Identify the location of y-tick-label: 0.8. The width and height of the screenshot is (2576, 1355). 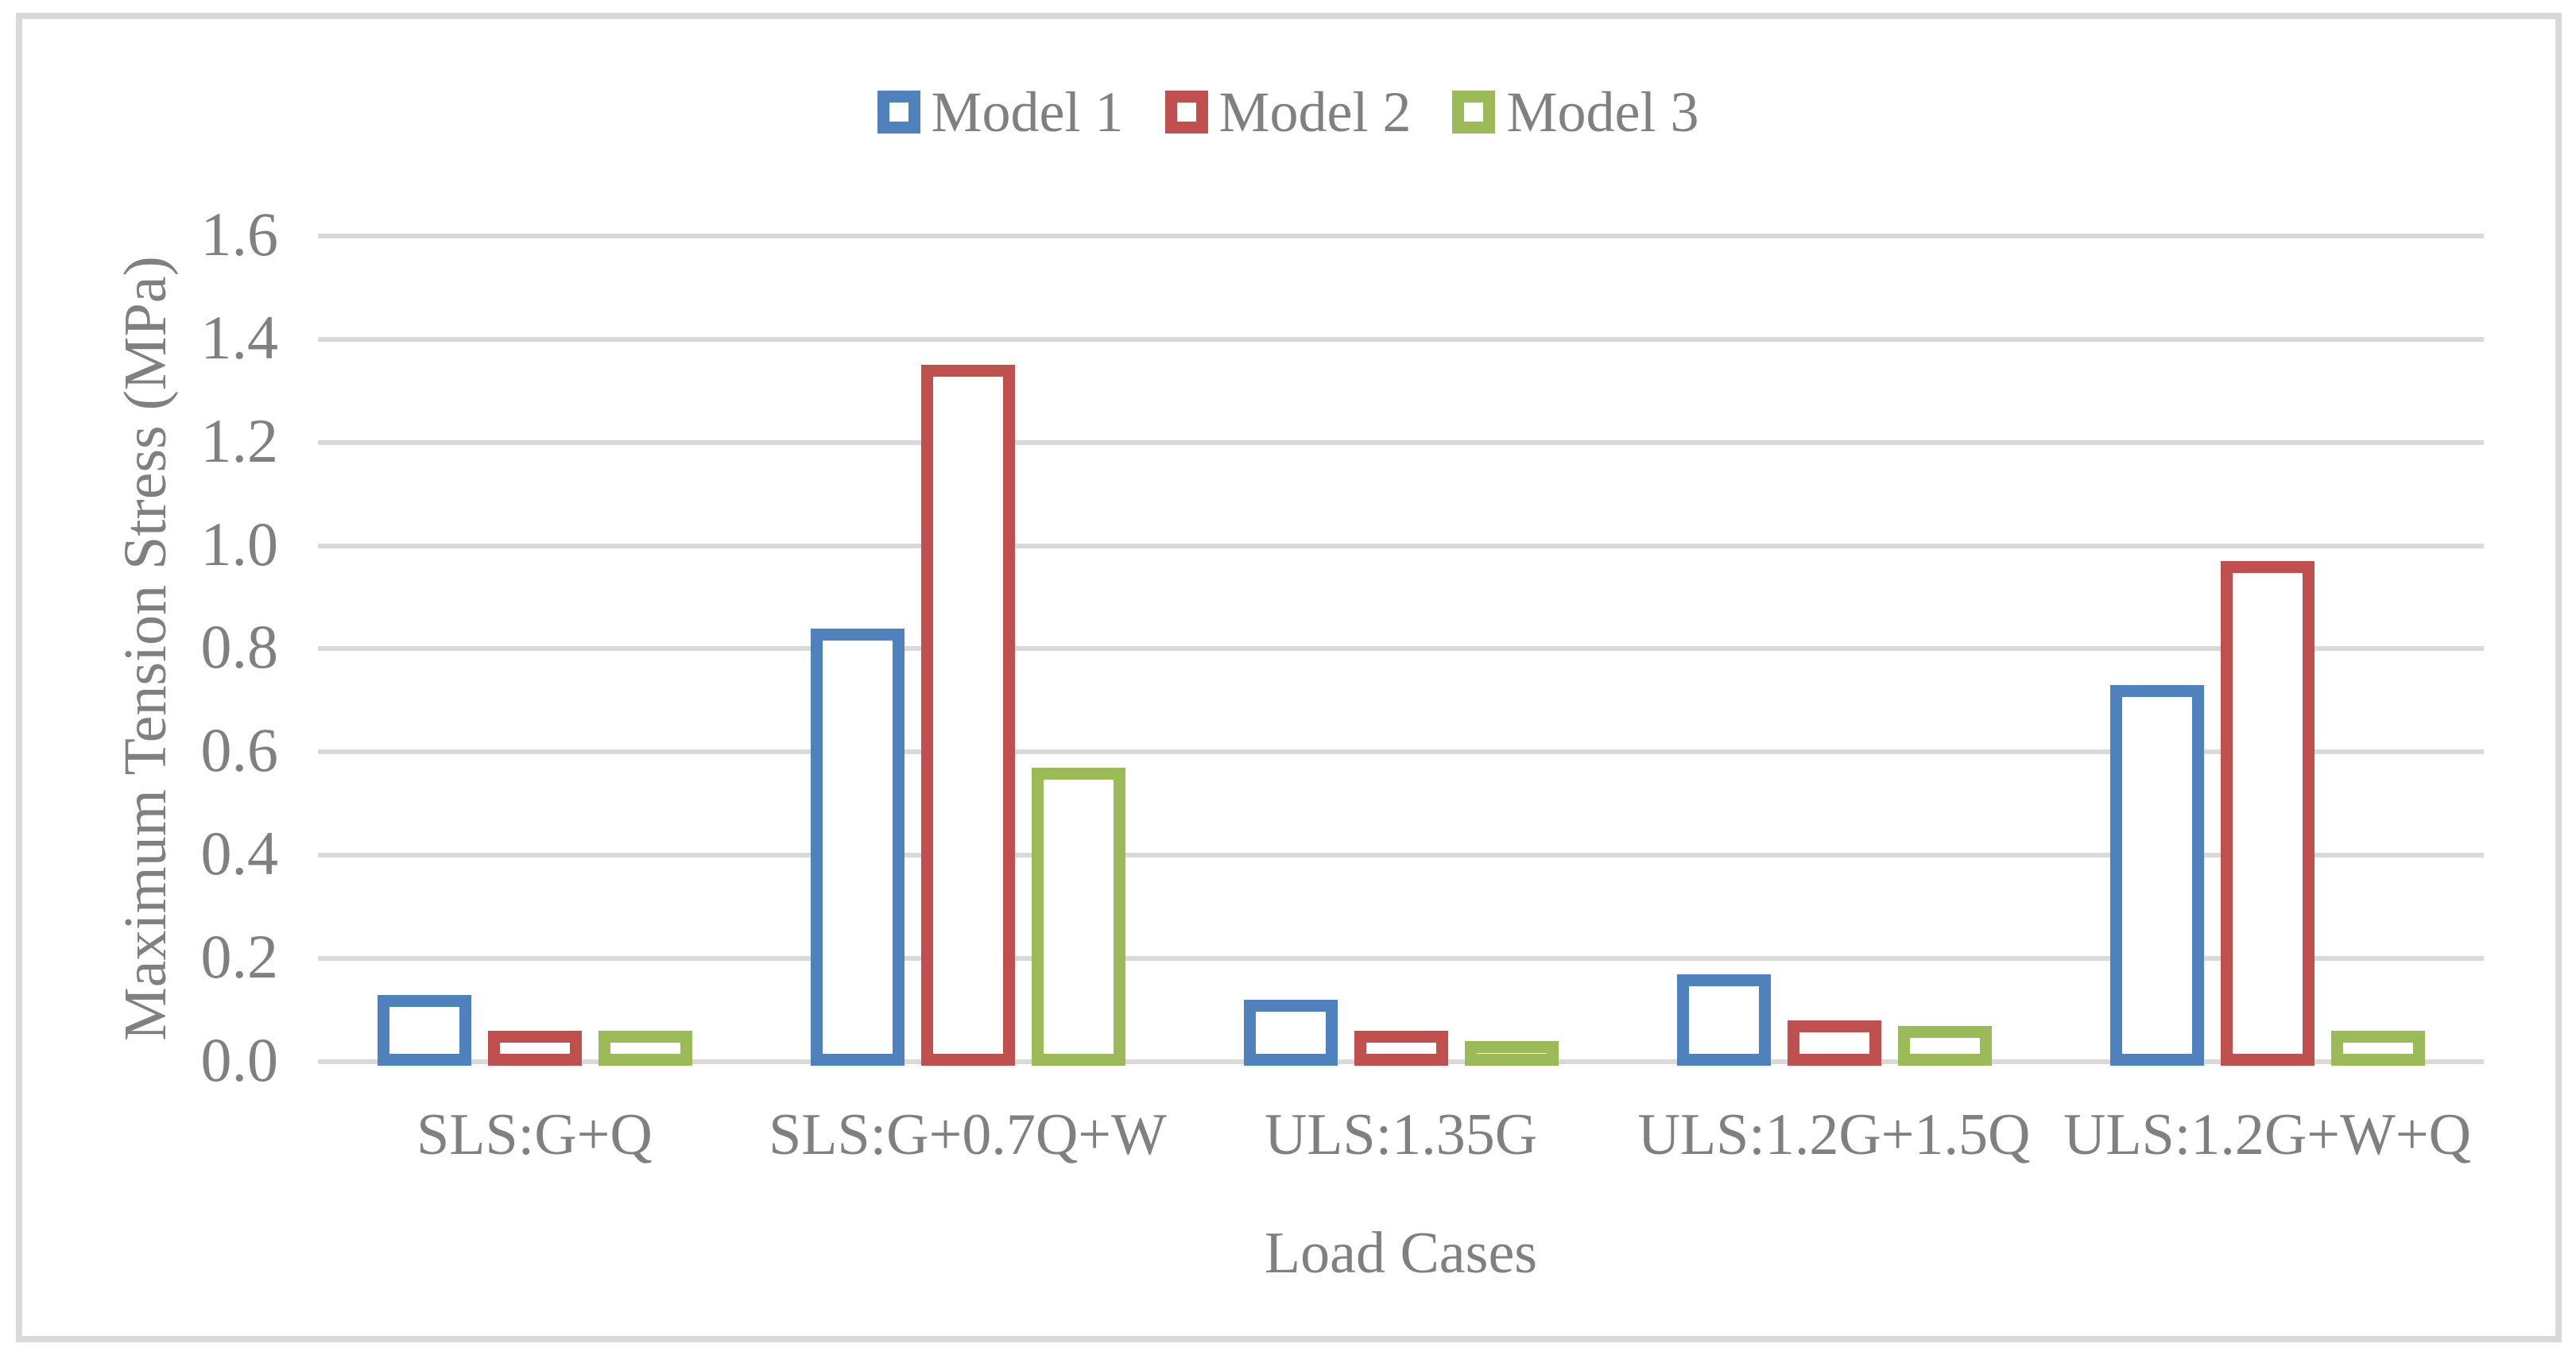
(240, 647).